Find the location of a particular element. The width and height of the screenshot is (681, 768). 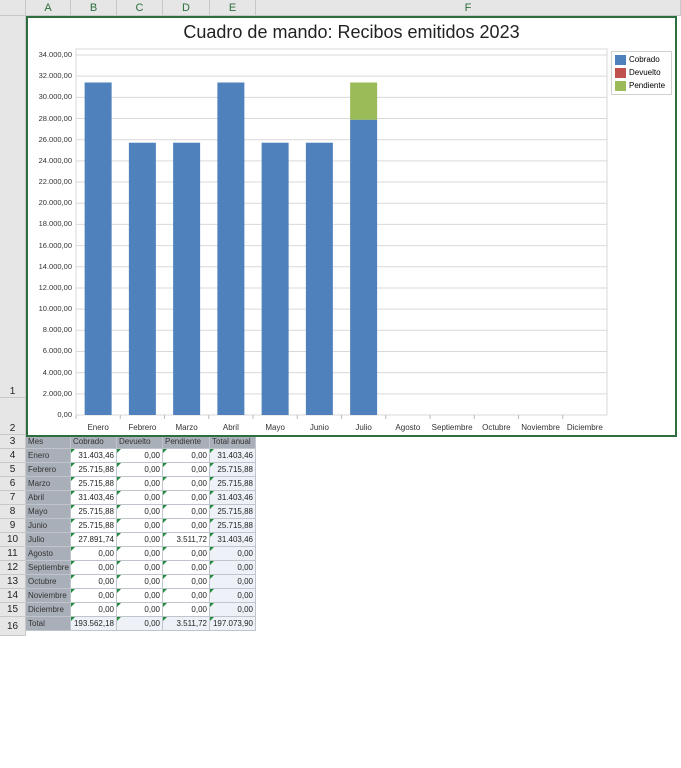

column-header-F: F is located at coordinates (468, 8).